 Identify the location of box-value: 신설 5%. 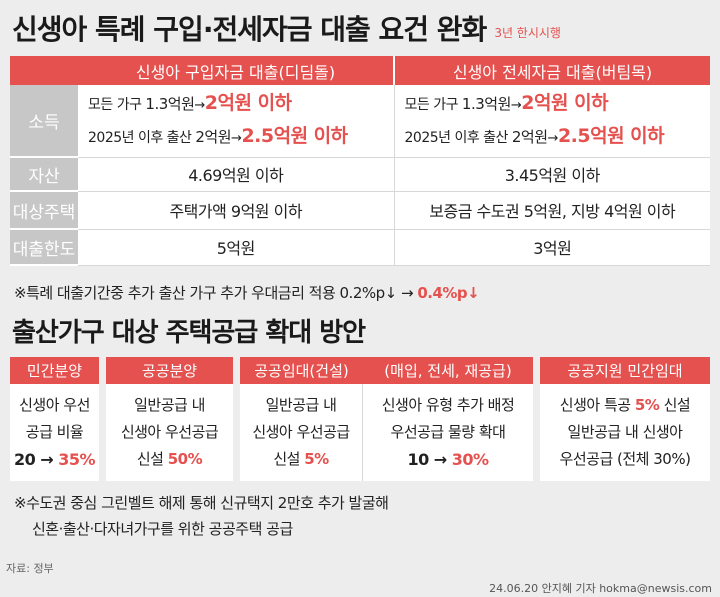
(301, 459).